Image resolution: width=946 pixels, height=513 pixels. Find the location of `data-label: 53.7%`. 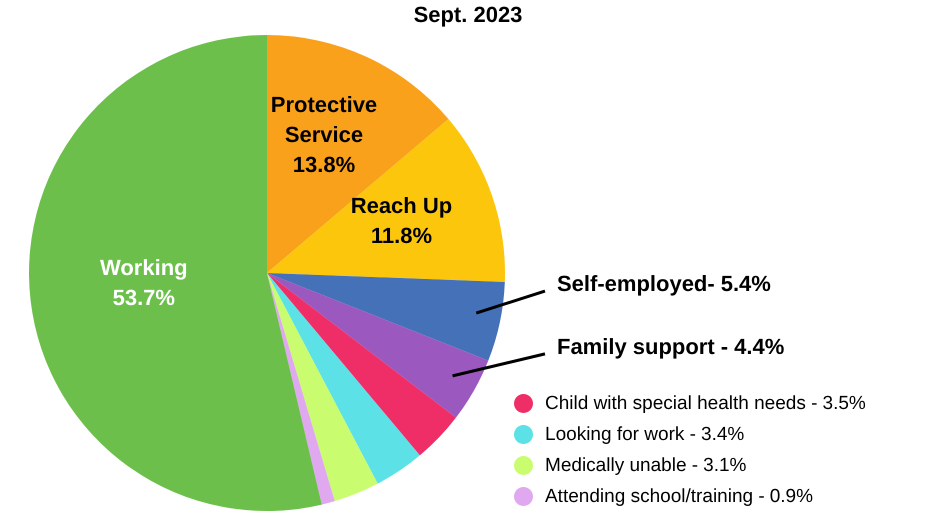

data-label: 53.7% is located at coordinates (143, 297).